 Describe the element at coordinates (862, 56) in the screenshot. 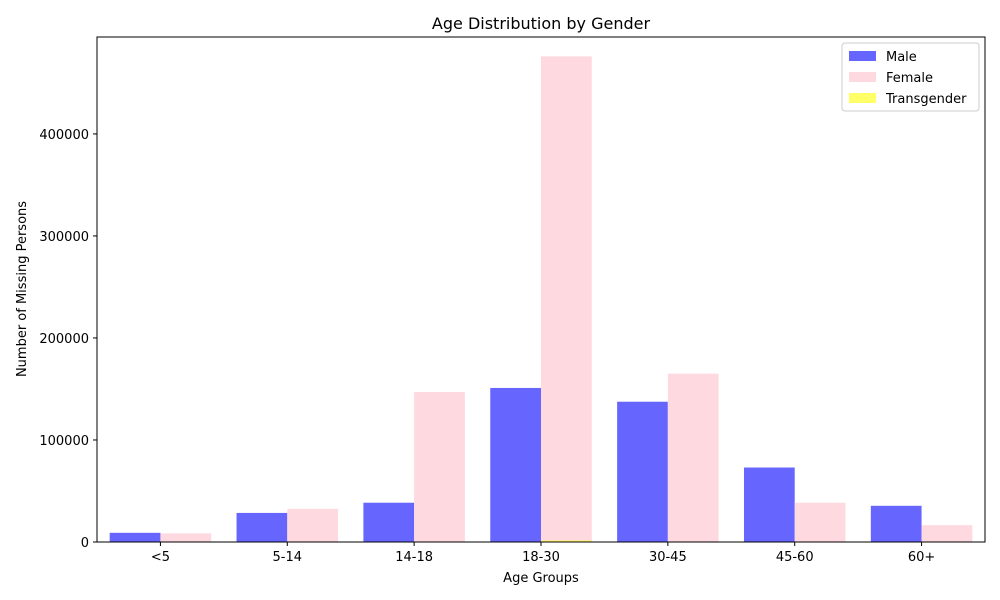

I see `legend-swatch-male` at that location.